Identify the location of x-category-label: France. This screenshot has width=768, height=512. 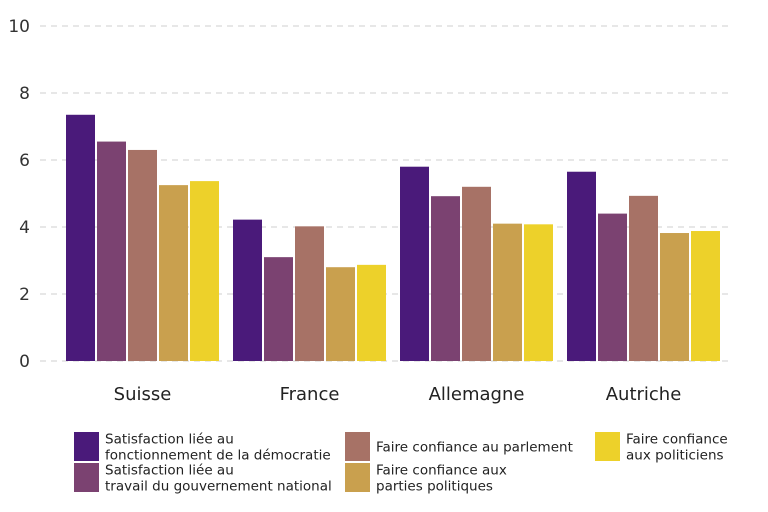
(310, 394).